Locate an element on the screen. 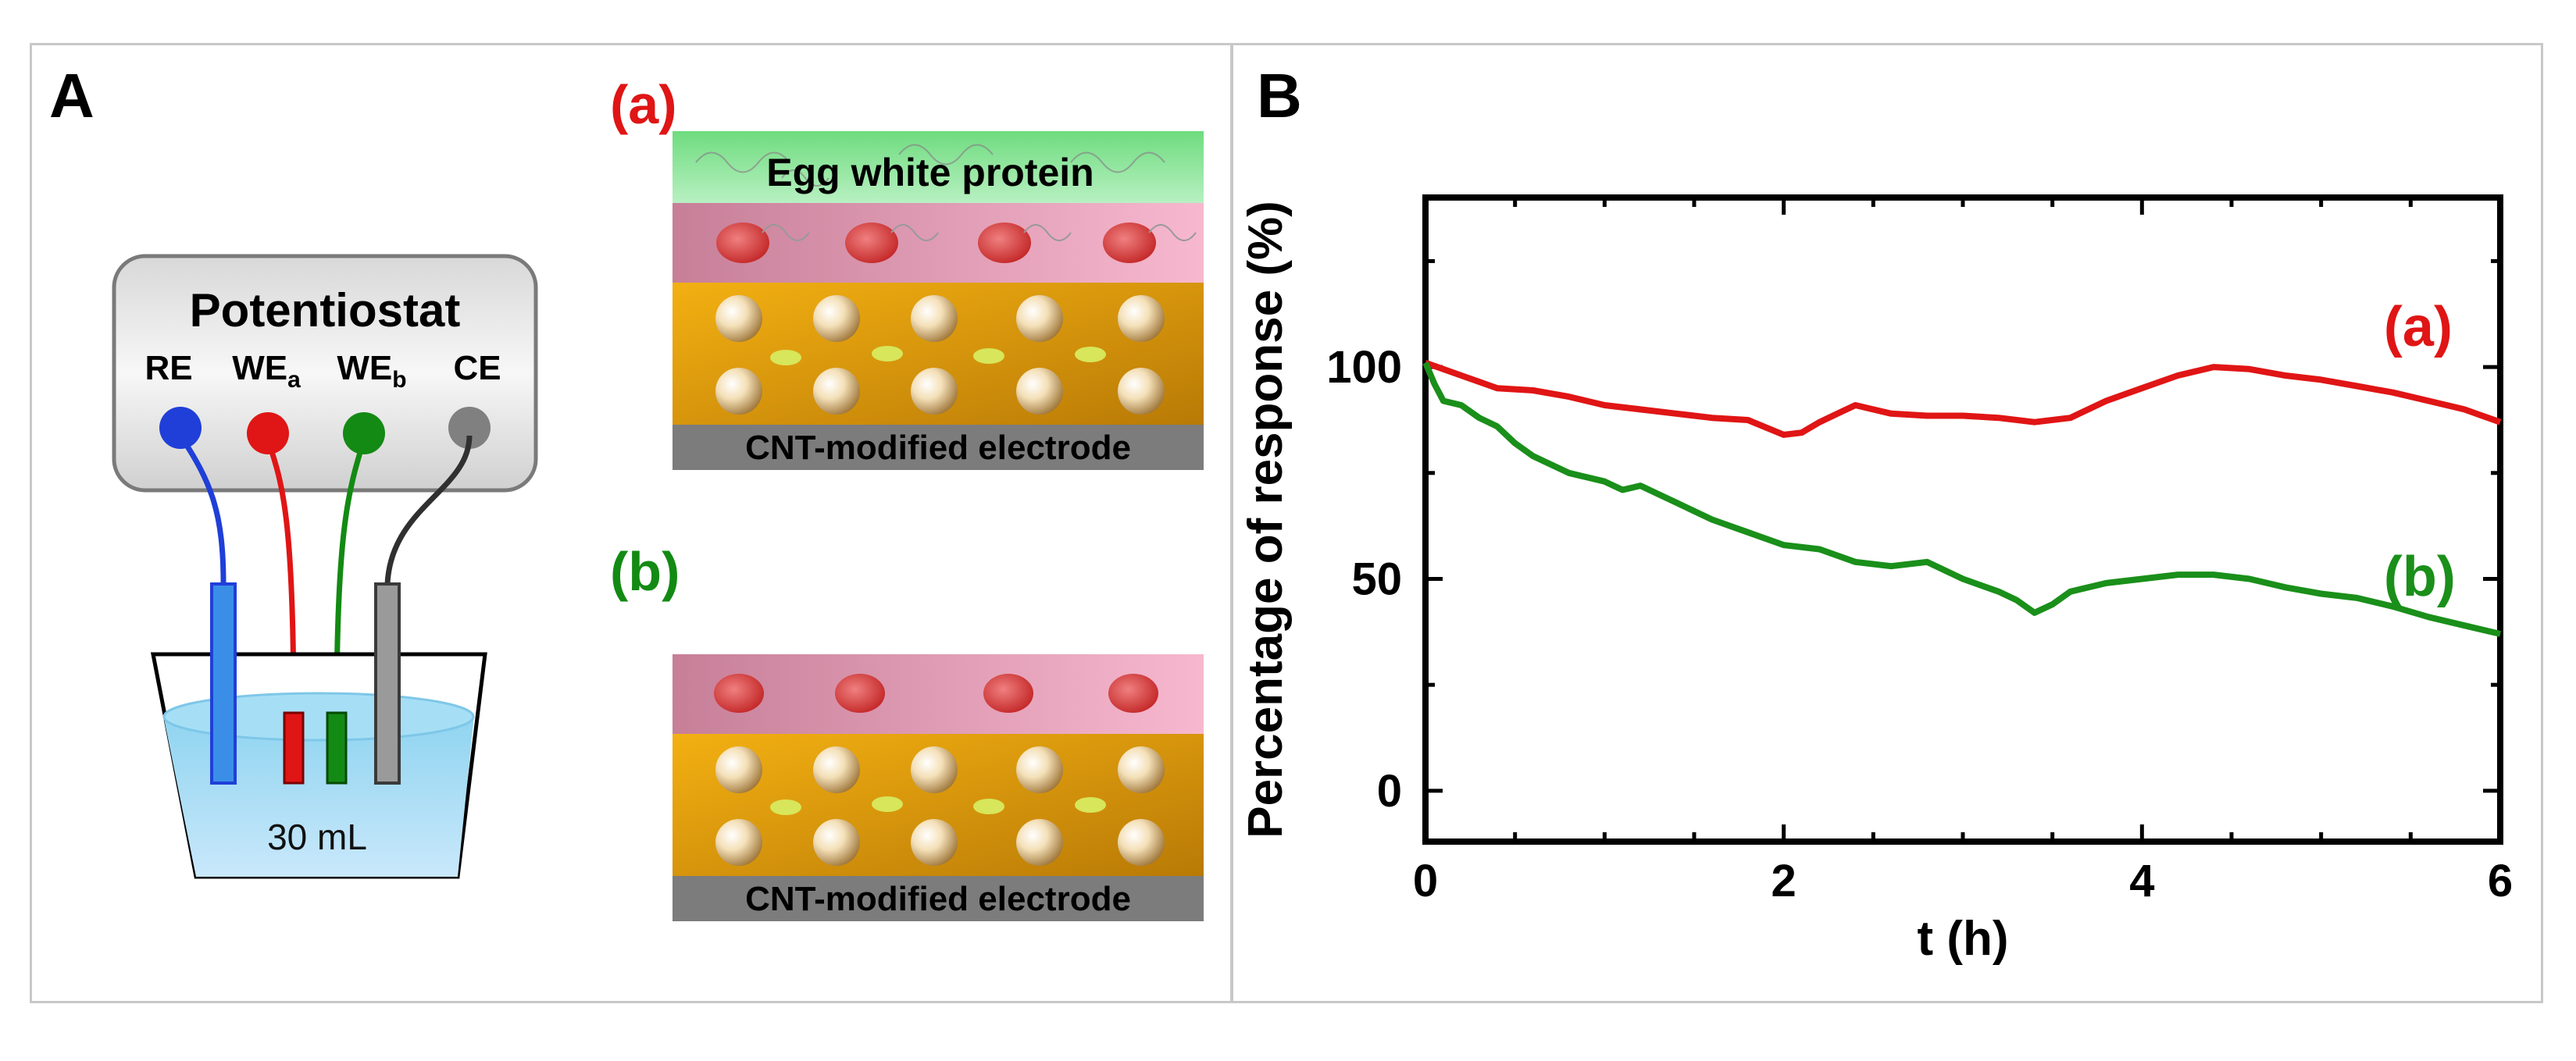 Image resolution: width=2576 pixels, height=1061 pixels. terminal-we-b is located at coordinates (364, 433).